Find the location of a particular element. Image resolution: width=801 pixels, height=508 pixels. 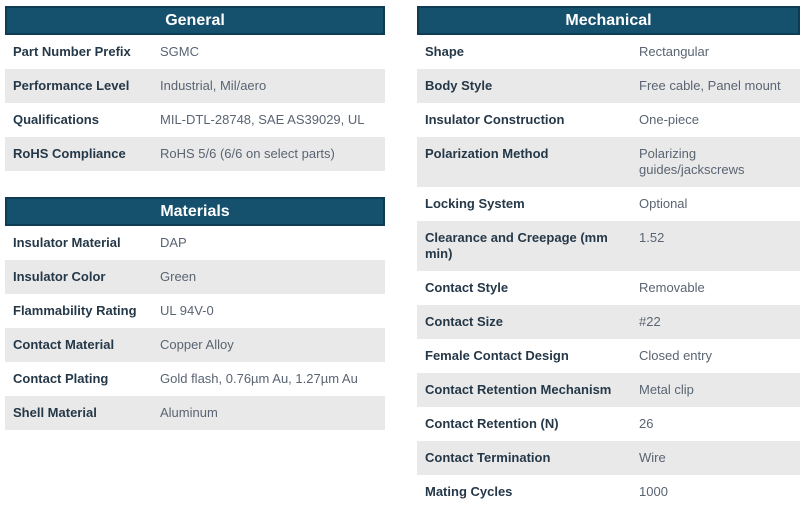

row-value: SGMC is located at coordinates (179, 51).